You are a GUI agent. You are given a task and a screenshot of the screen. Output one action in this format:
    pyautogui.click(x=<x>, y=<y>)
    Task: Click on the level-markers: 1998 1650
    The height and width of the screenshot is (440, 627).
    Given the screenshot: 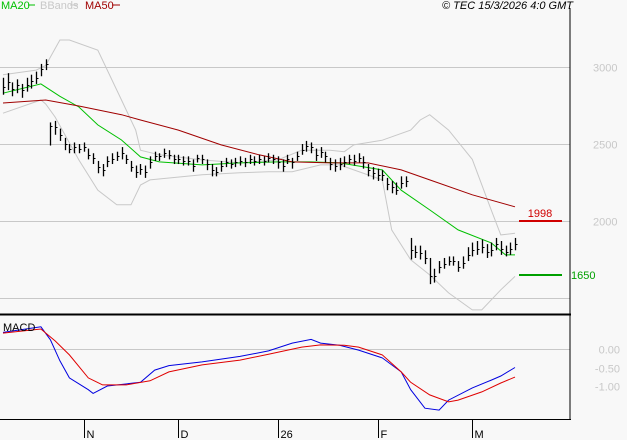 What is the action you would take?
    pyautogui.click(x=557, y=245)
    